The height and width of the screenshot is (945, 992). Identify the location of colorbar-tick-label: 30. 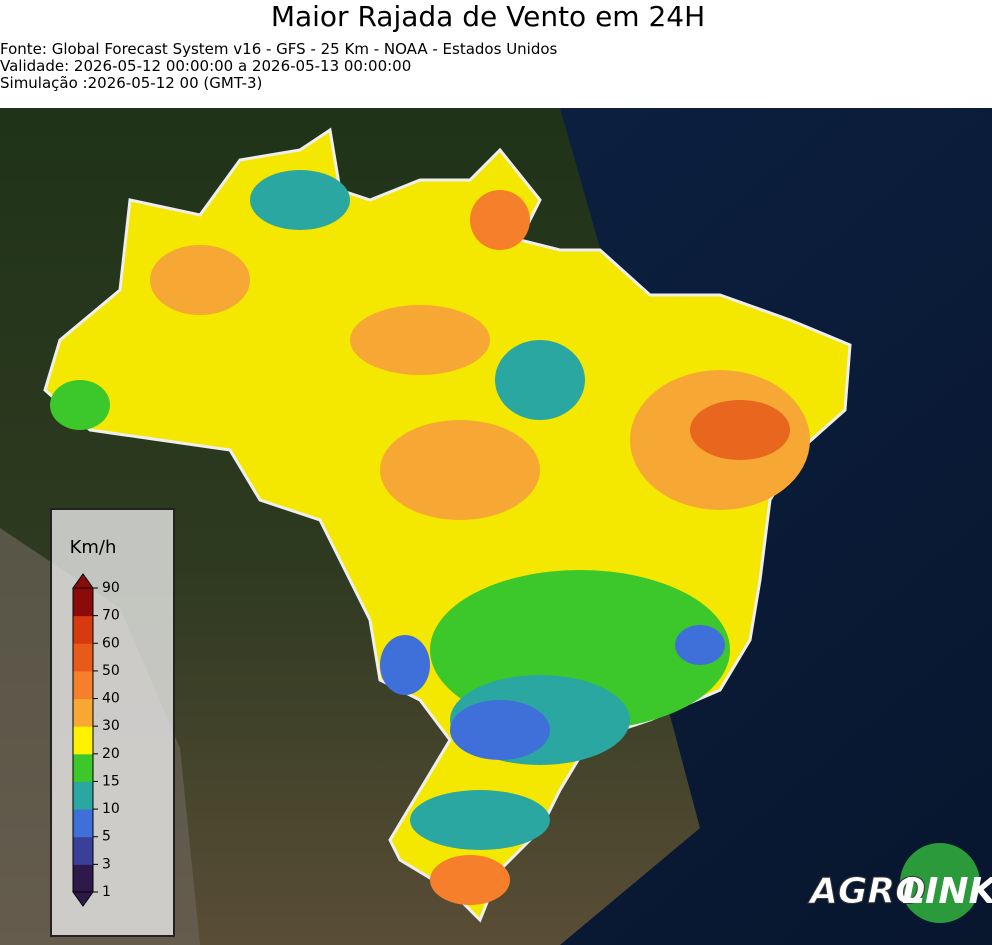
(111, 726).